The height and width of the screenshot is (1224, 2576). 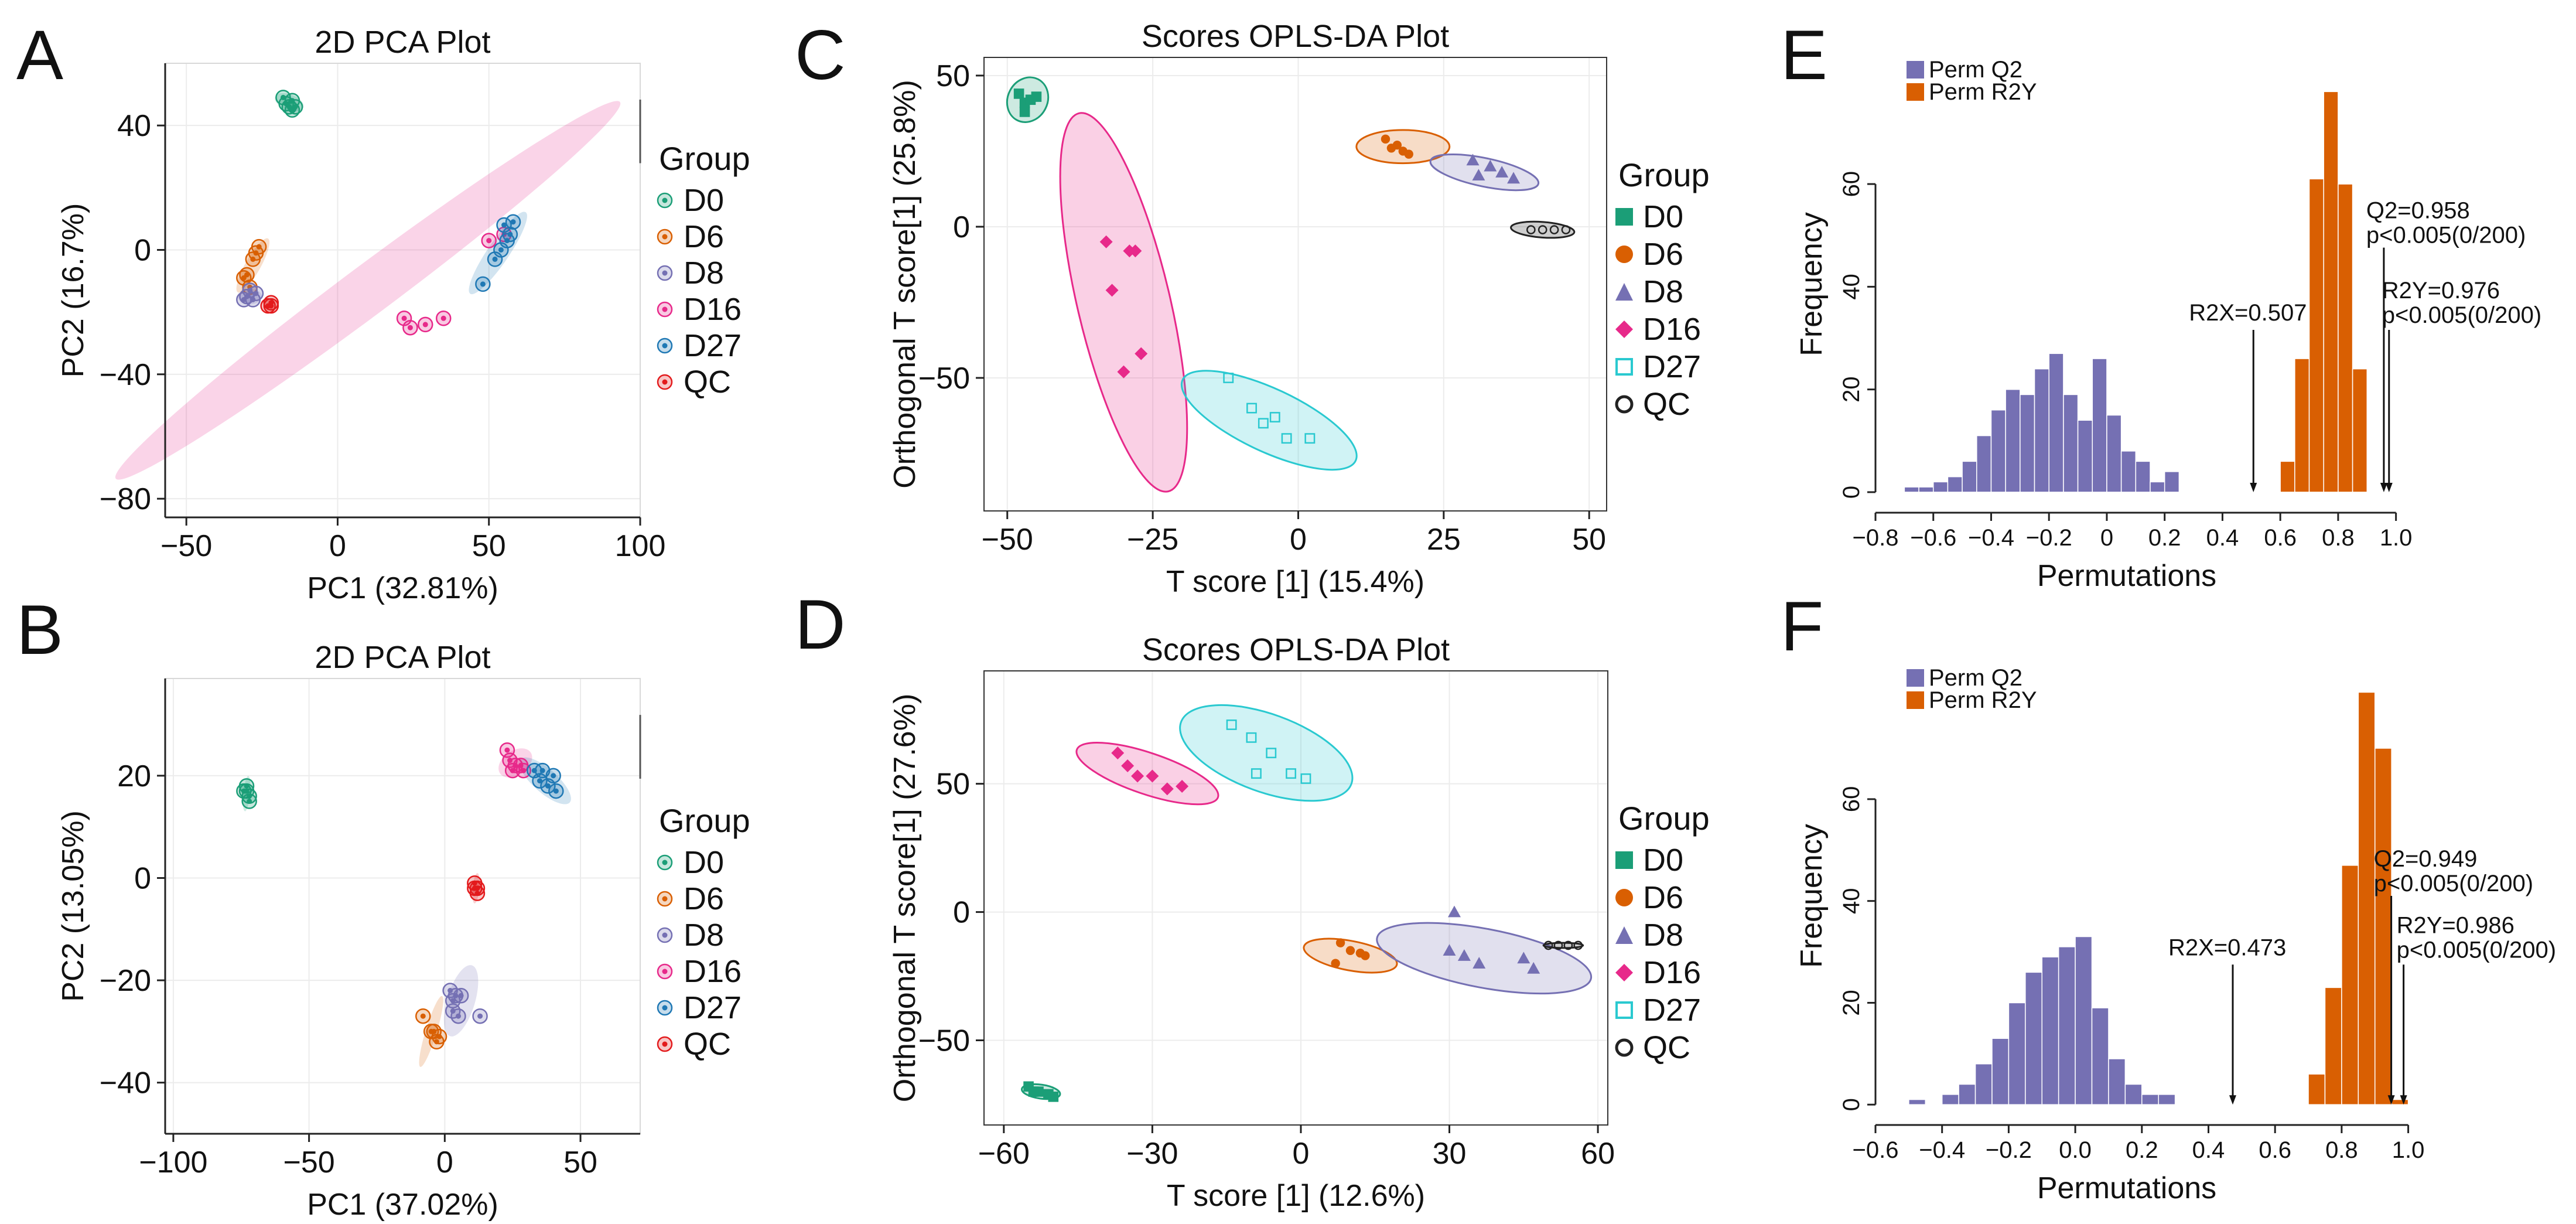 I want to click on x-tick-label: 0.4, so click(x=2208, y=1150).